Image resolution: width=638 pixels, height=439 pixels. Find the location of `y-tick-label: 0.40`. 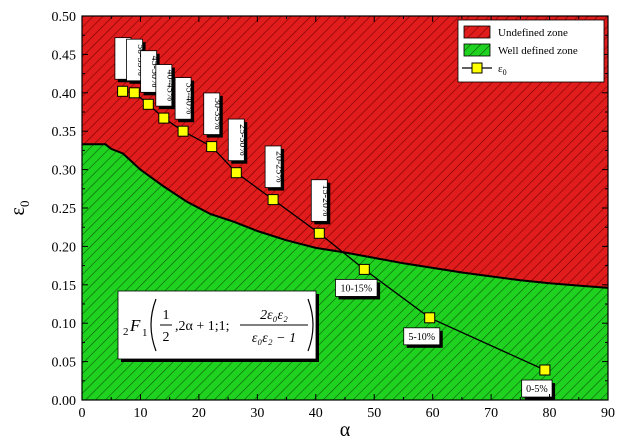

y-tick-label: 0.40 is located at coordinates (64, 94).